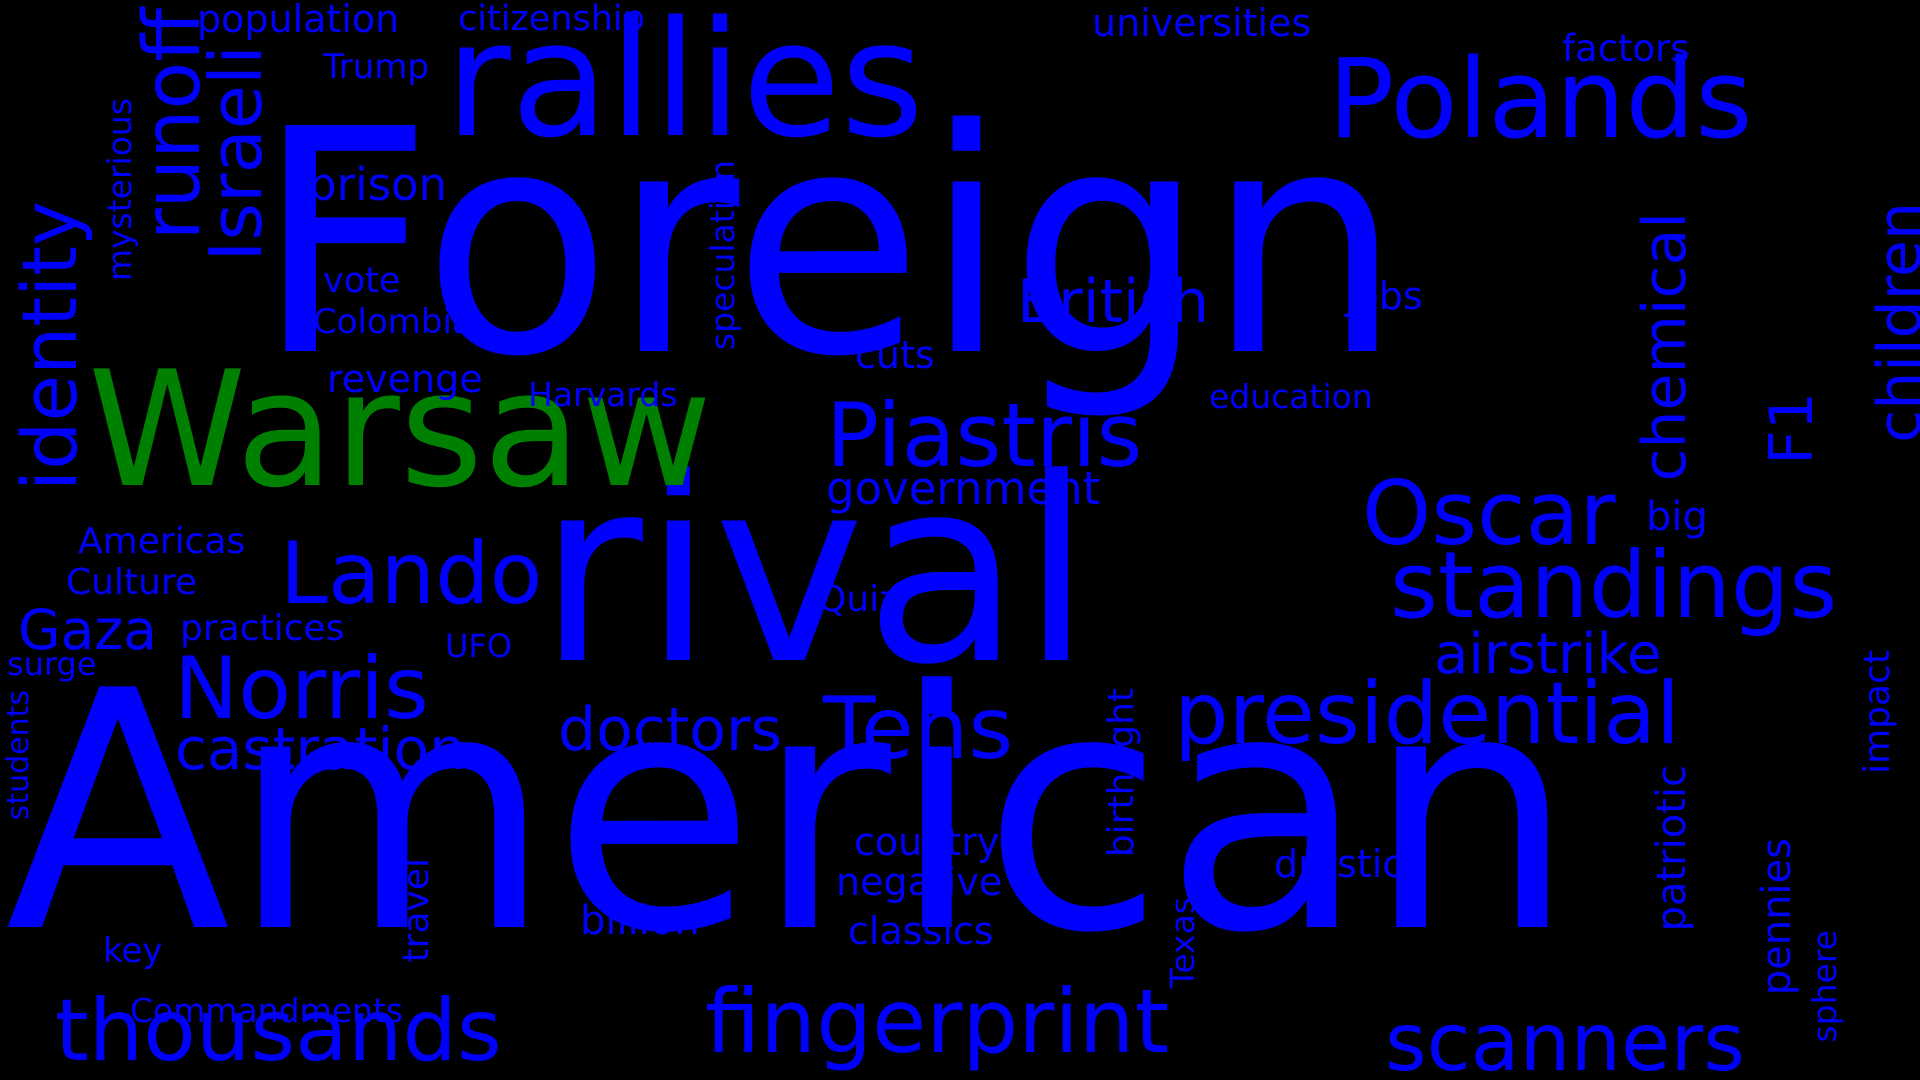 The width and height of the screenshot is (1920, 1080). Describe the element at coordinates (49, 346) in the screenshot. I see `word-identity: identity` at that location.